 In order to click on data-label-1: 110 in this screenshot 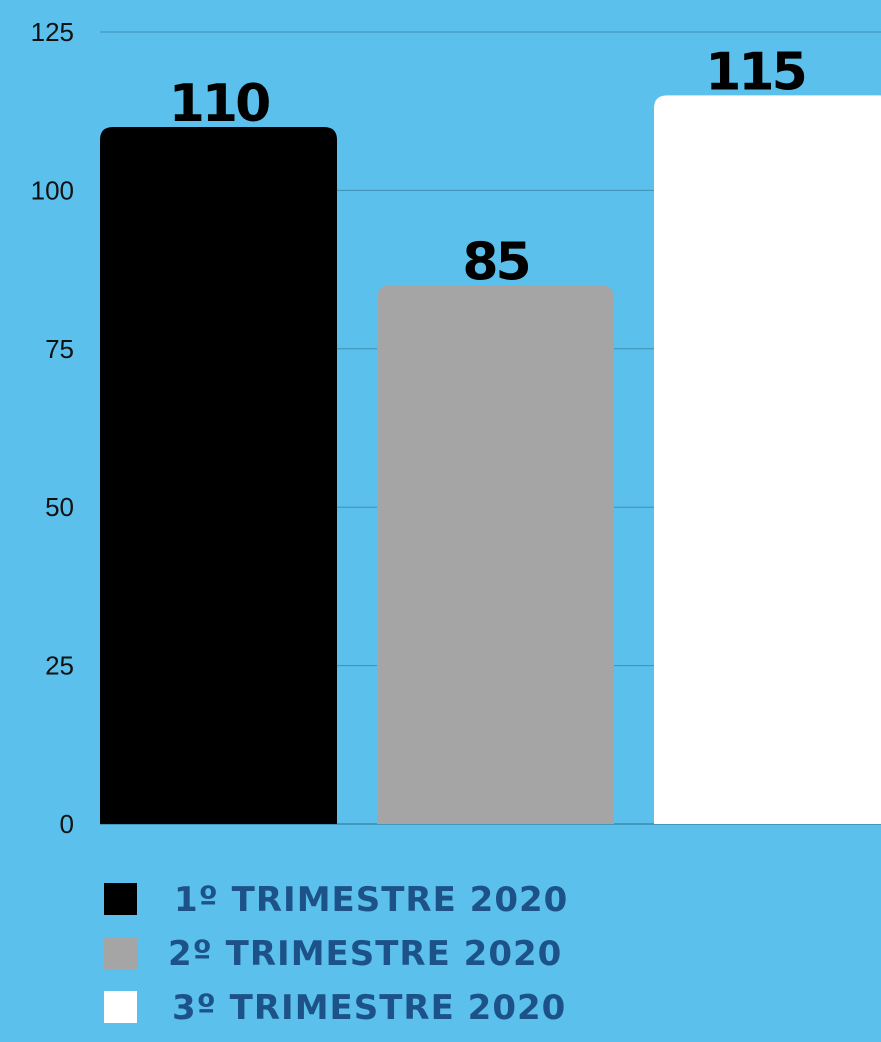, I will do `click(219, 104)`.